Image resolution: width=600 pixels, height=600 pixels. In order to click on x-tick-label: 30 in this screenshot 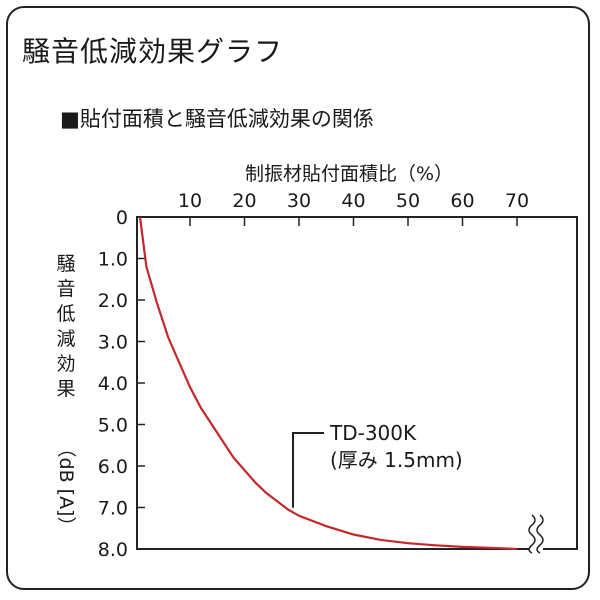, I will do `click(299, 201)`.